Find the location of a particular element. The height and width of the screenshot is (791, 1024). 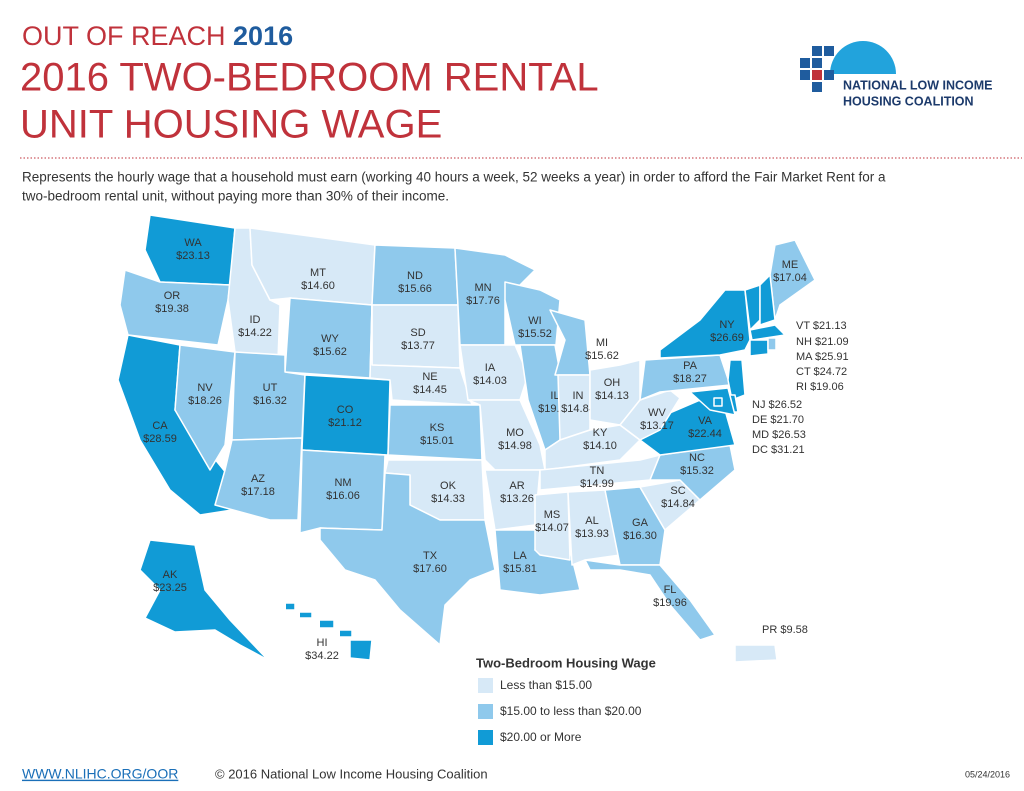

state-wage: $14.60 is located at coordinates (318, 286).